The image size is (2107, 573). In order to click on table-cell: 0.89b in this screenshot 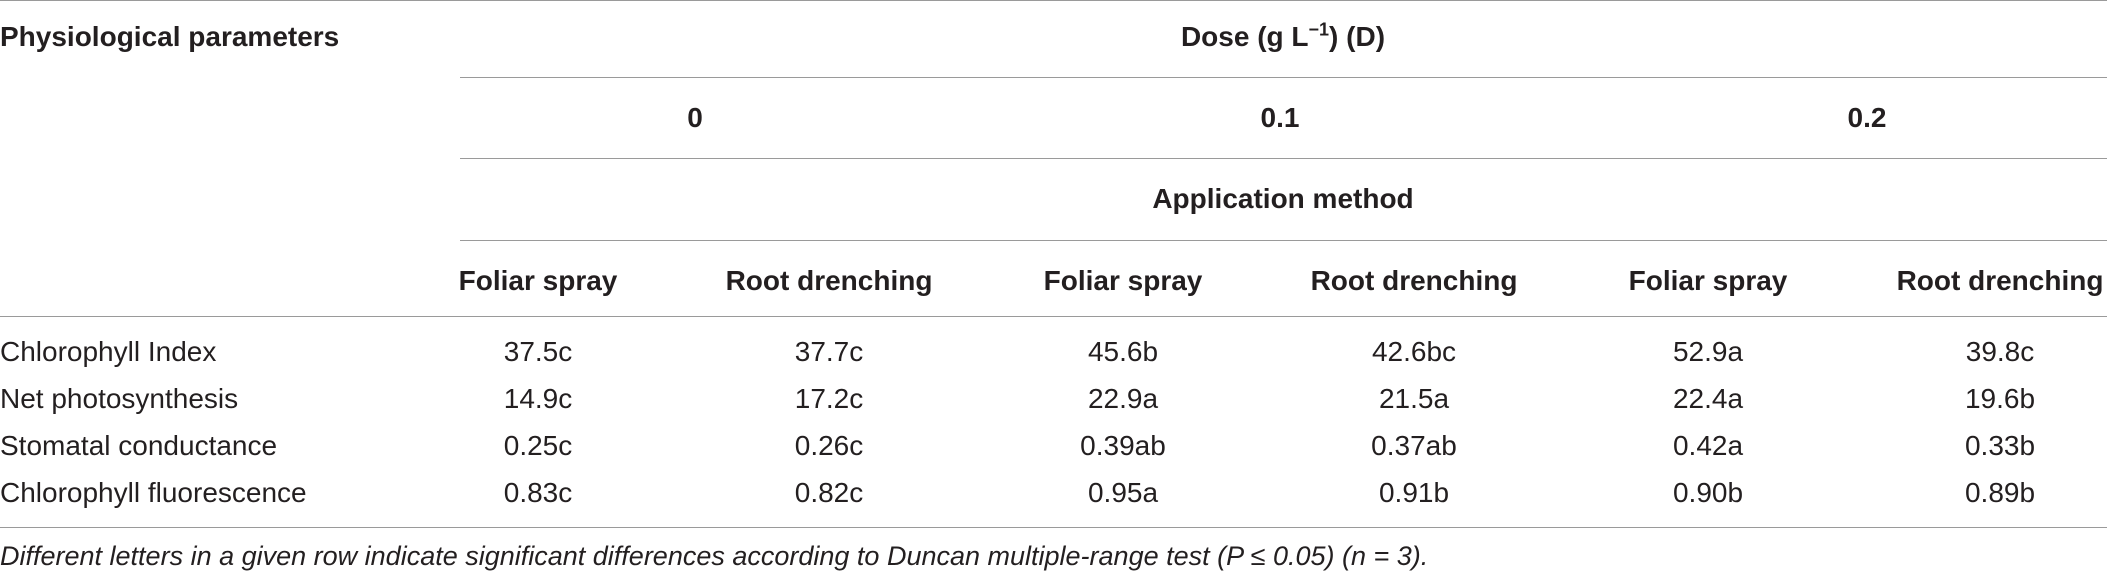, I will do `click(2000, 492)`.